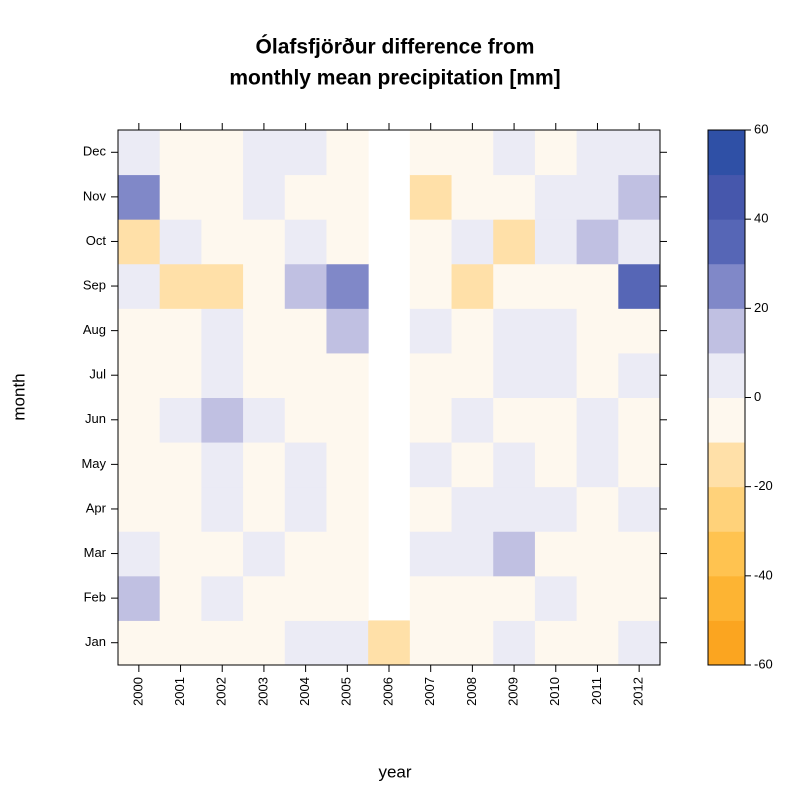 The width and height of the screenshot is (790, 785). I want to click on colorbar-tick-label: -40, so click(763, 574).